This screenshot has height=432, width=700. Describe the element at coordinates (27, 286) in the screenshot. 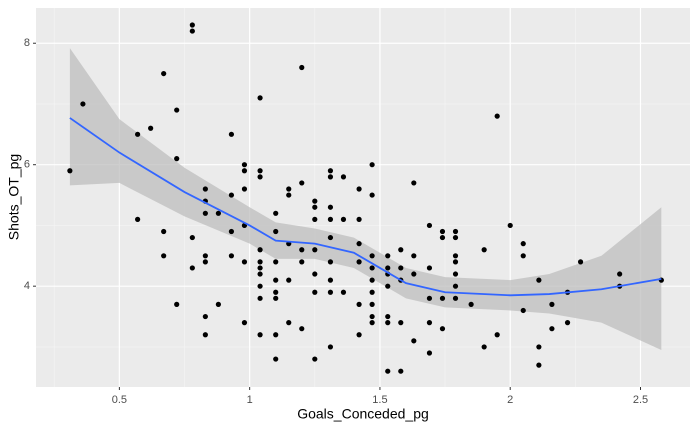

I see `y-tick-label: 4` at that location.